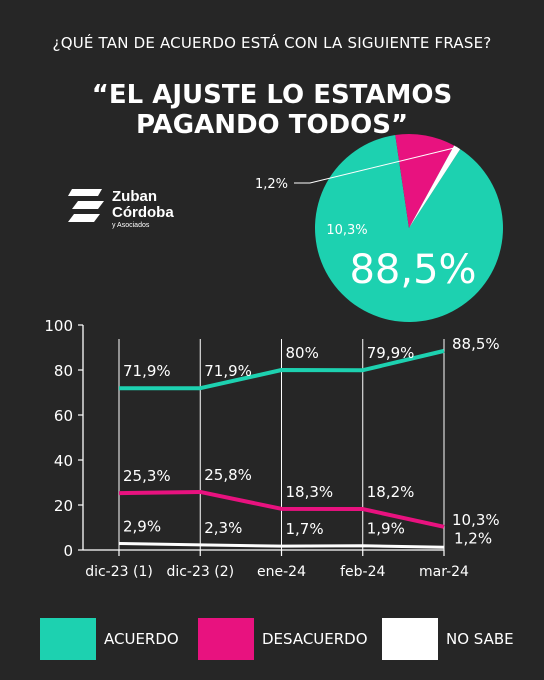  I want to click on y-tick-label: 100, so click(58, 326).